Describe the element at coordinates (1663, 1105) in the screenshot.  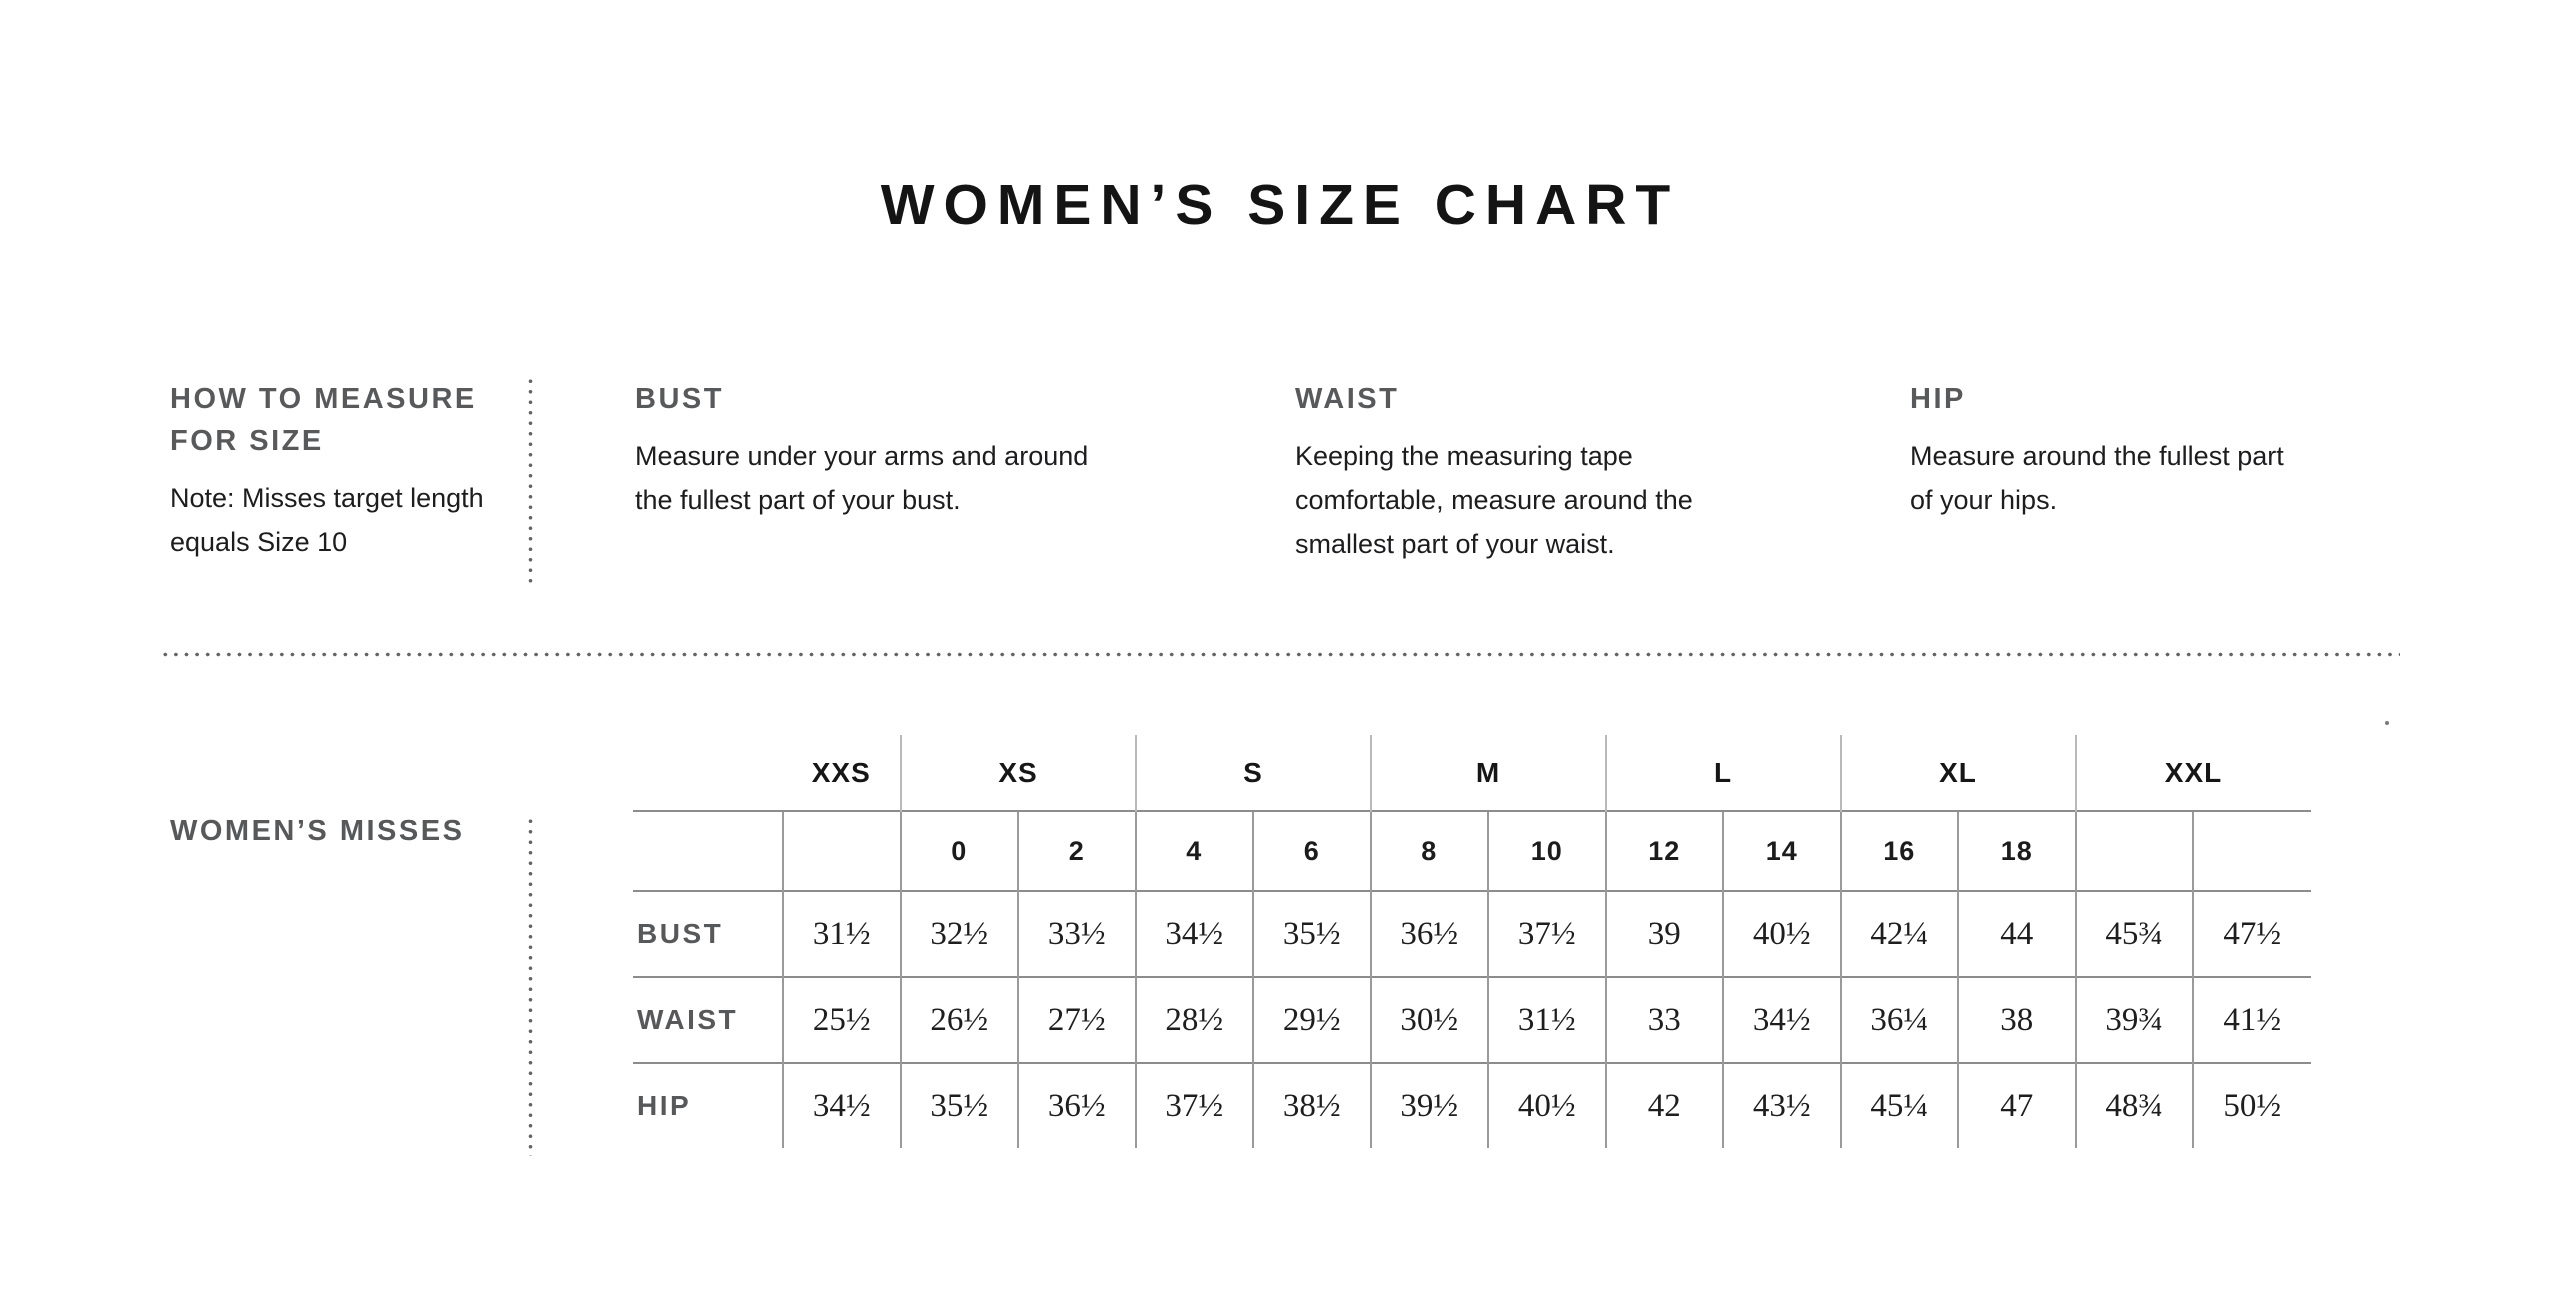
I see `measurement-cell: 42` at that location.